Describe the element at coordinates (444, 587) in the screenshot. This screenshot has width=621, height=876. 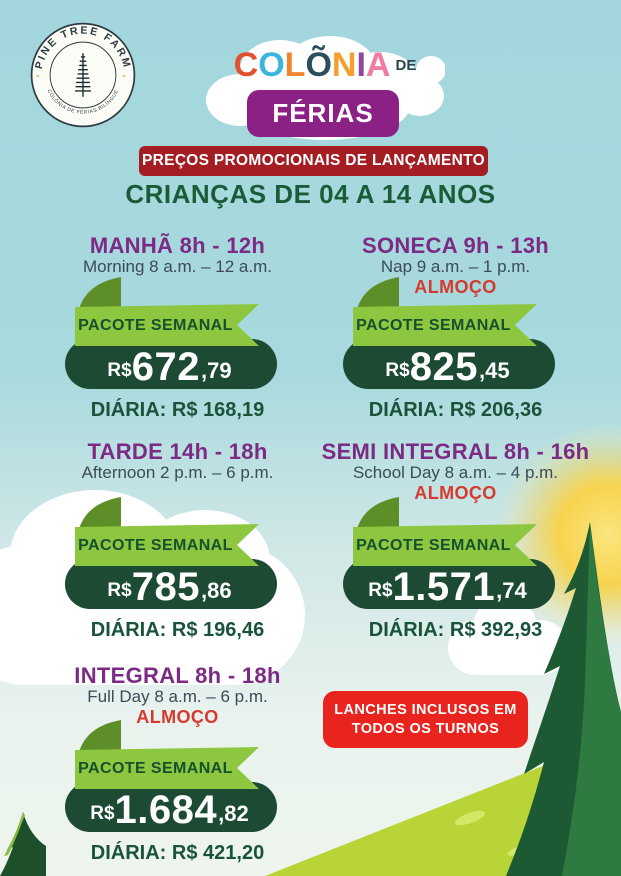
I see `price-integer: 1.571` at that location.